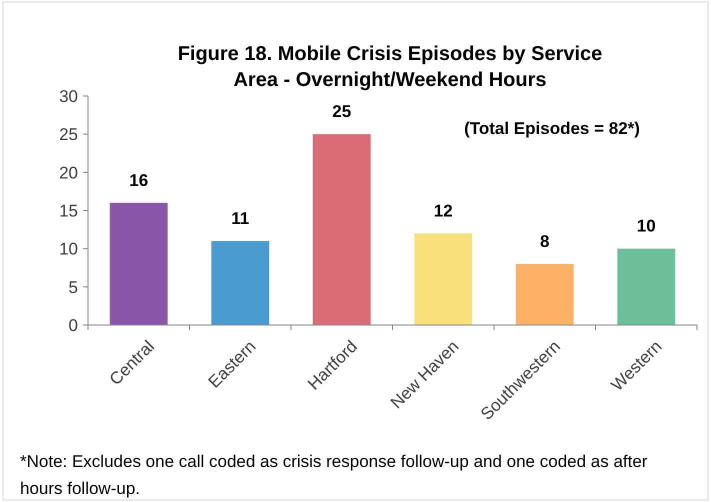 This screenshot has height=502, width=711. I want to click on chart-title: Figure 18. Mobile Crisis Episodes by Service Area - Overnight/Weekend Hours, so click(390, 67).